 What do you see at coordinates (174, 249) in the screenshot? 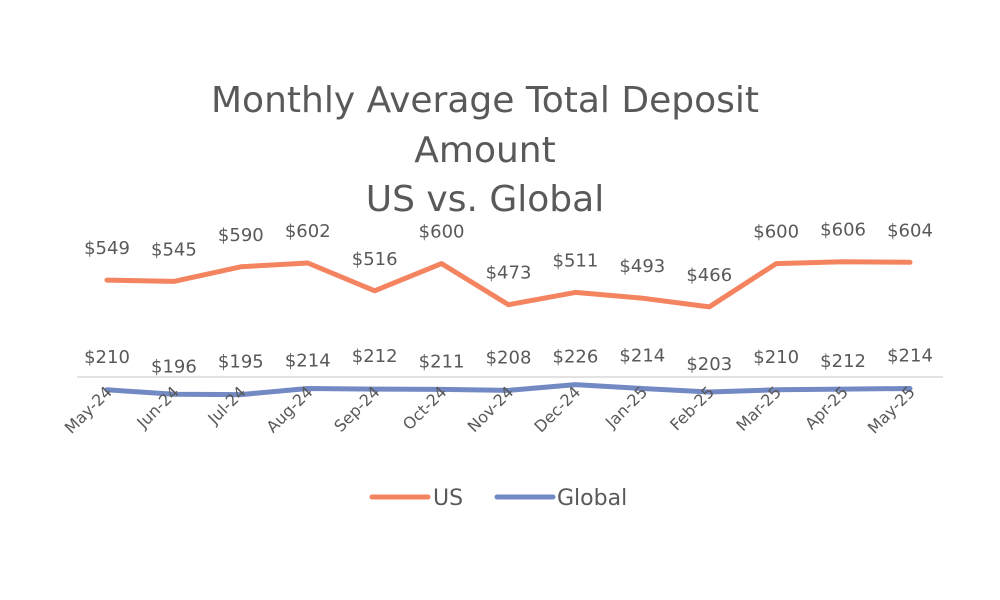
I see `data-label-us: $545` at bounding box center [174, 249].